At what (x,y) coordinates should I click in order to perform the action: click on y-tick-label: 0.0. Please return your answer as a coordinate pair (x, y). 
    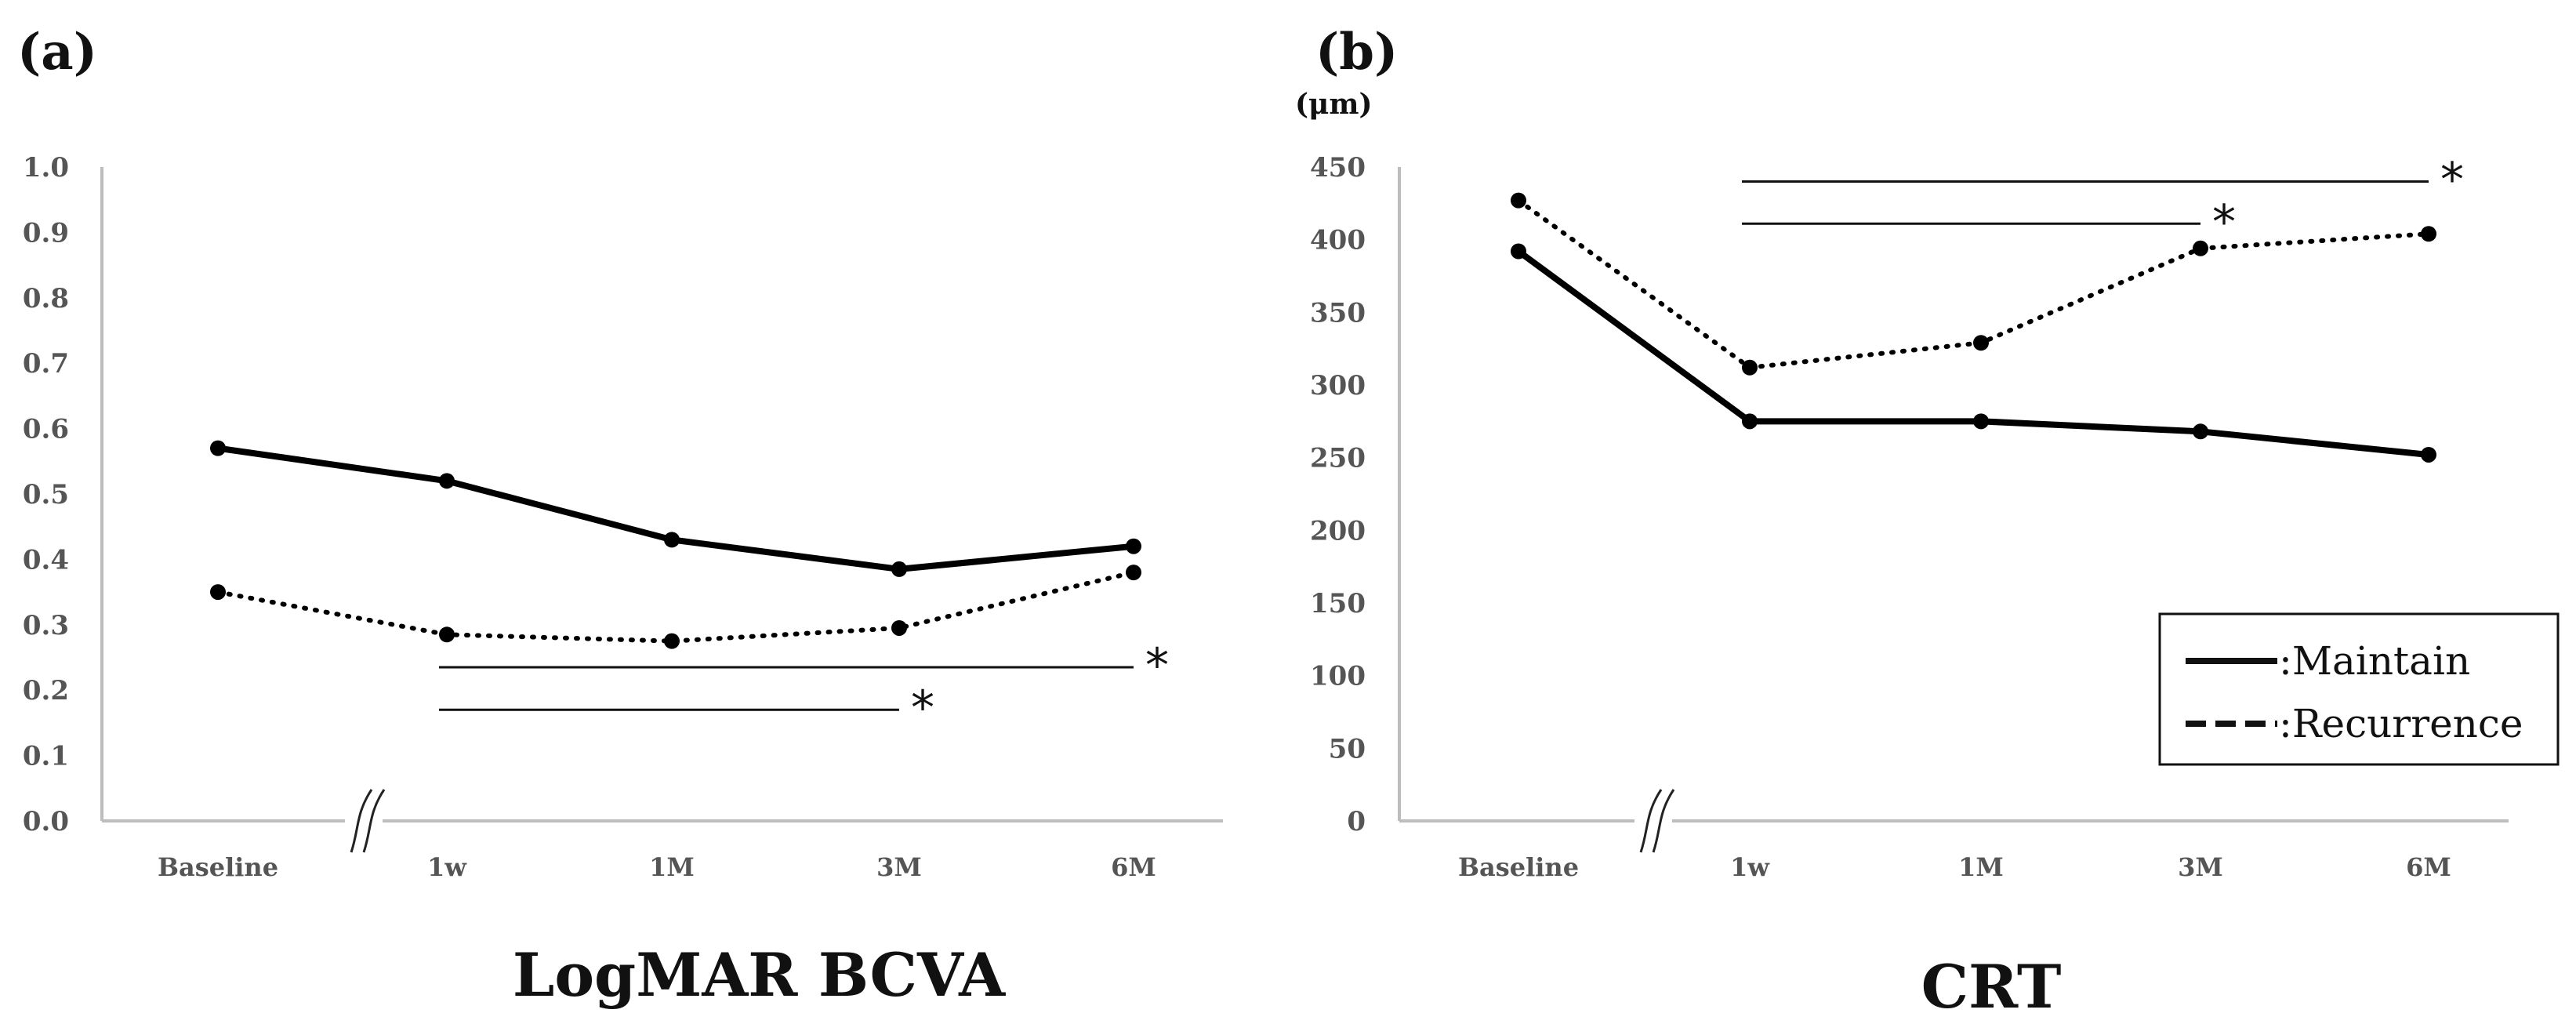
    Looking at the image, I should click on (46, 821).